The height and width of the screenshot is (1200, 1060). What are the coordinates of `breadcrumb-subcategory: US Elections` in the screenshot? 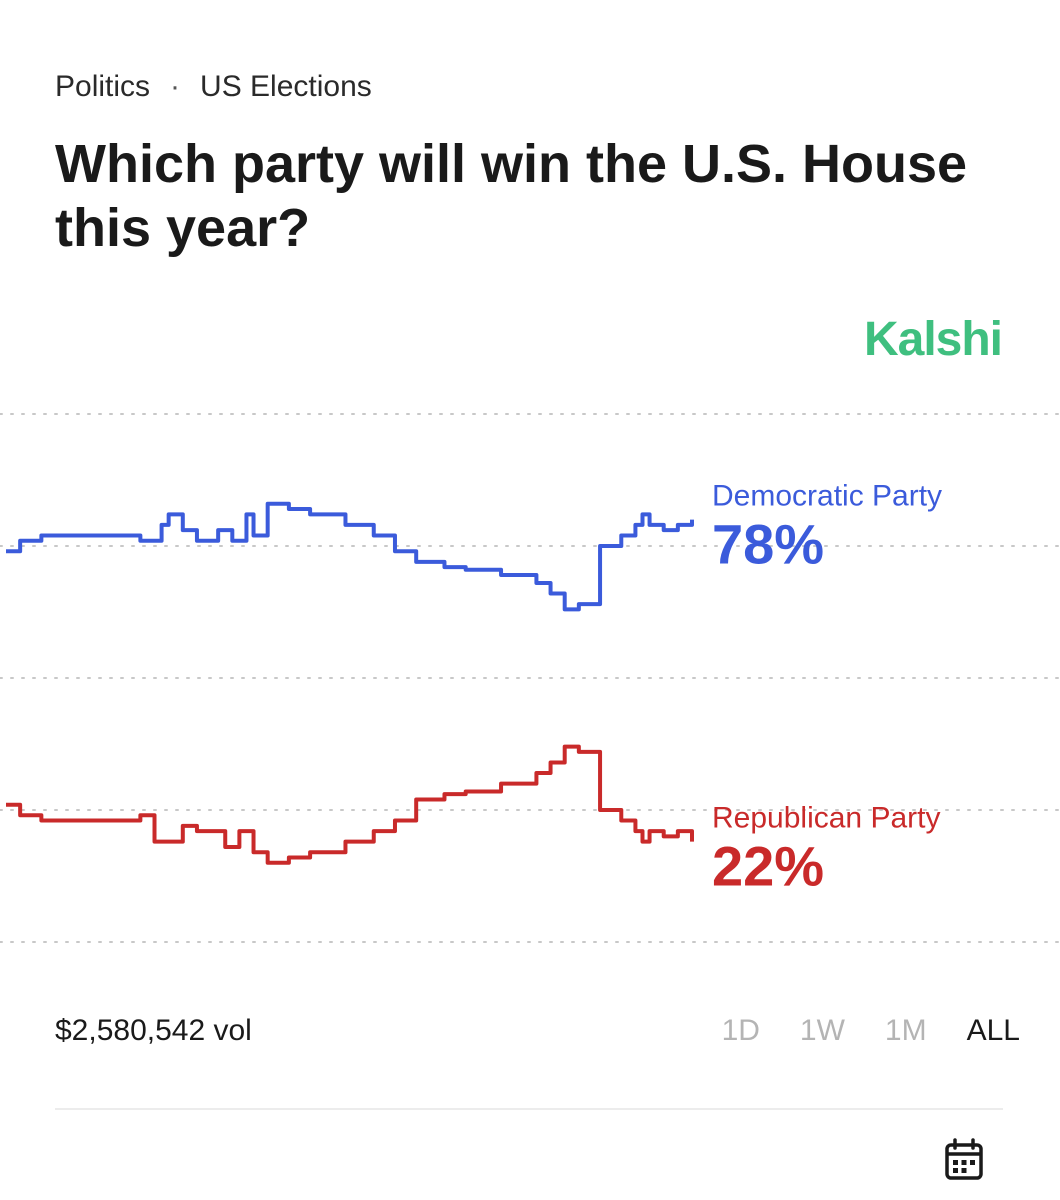 It's located at (286, 86).